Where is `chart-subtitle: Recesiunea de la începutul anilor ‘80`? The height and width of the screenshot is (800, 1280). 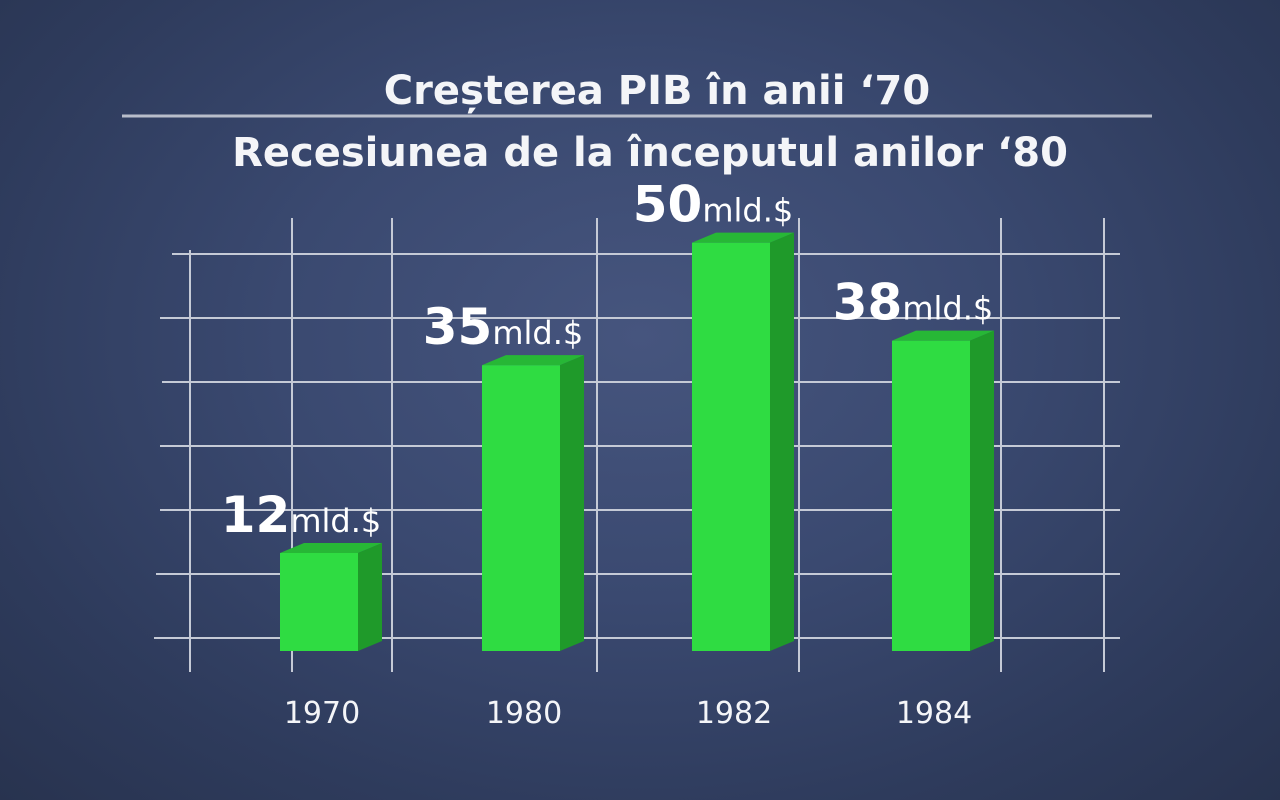 chart-subtitle: Recesiunea de la începutul anilor ‘80 is located at coordinates (650, 153).